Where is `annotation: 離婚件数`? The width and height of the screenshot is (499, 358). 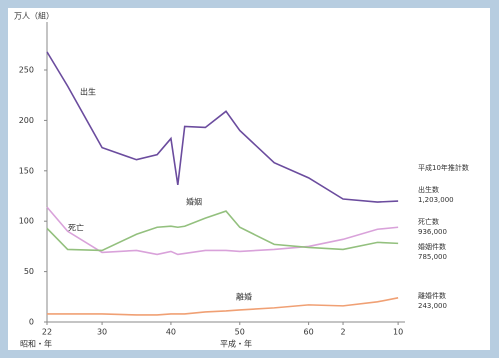
annotation: 離婚件数 is located at coordinates (432, 295).